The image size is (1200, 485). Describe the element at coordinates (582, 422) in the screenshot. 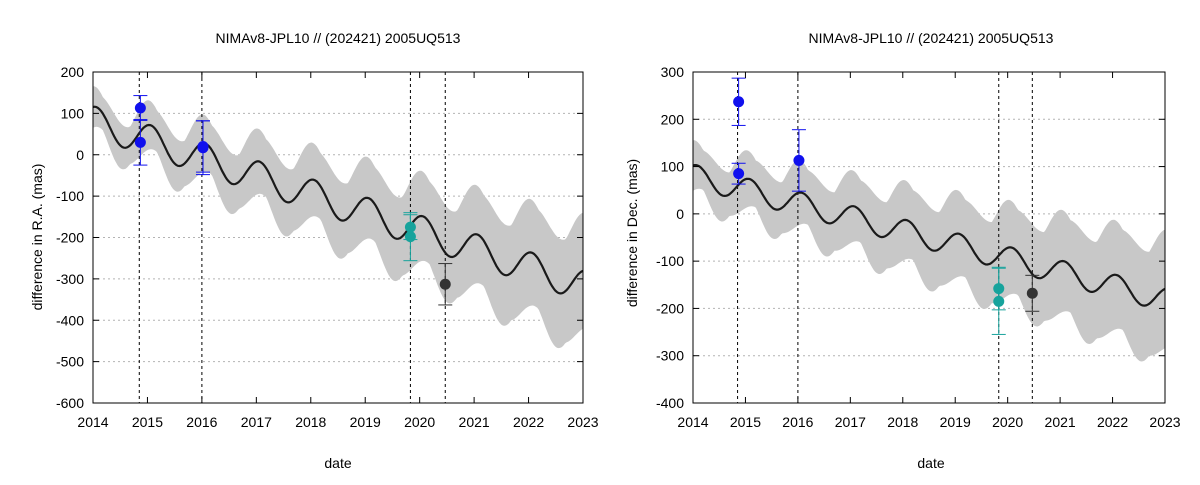

I see `ra-x-tick-label: 2023` at that location.